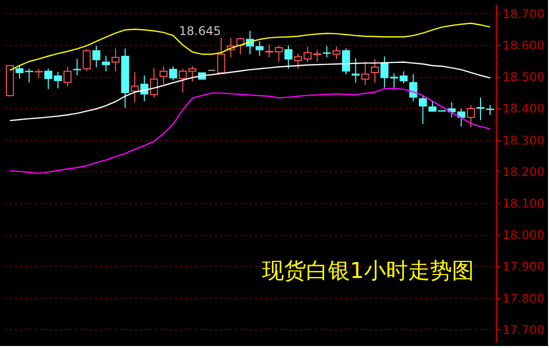 This screenshot has width=549, height=348. What do you see at coordinates (523, 45) in the screenshot?
I see `y-tick-label: 18.600` at bounding box center [523, 45].